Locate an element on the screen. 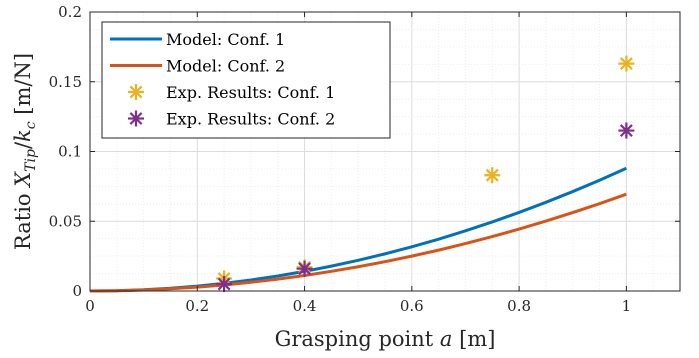 Image resolution: width=699 pixels, height=358 pixels. x-tick-label: 0.2 is located at coordinates (197, 306).